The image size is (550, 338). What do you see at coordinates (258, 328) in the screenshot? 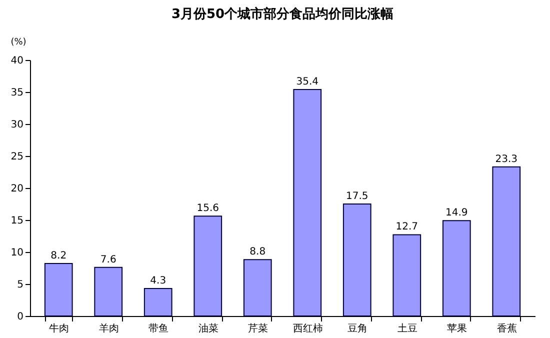
I see `x-tick-label: 芹菜` at bounding box center [258, 328].